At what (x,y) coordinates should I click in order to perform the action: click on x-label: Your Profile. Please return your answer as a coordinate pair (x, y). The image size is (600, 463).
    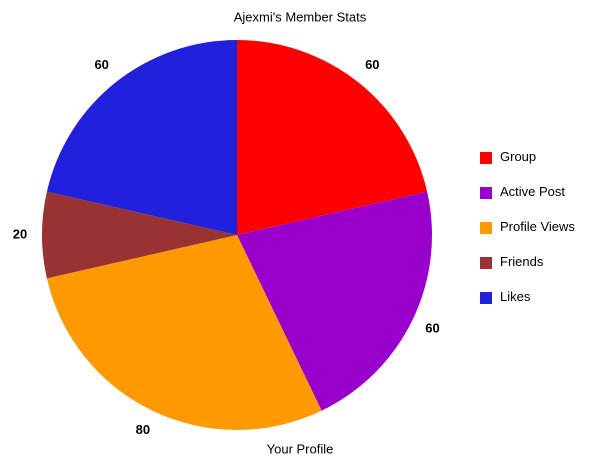
    Looking at the image, I should click on (300, 448).